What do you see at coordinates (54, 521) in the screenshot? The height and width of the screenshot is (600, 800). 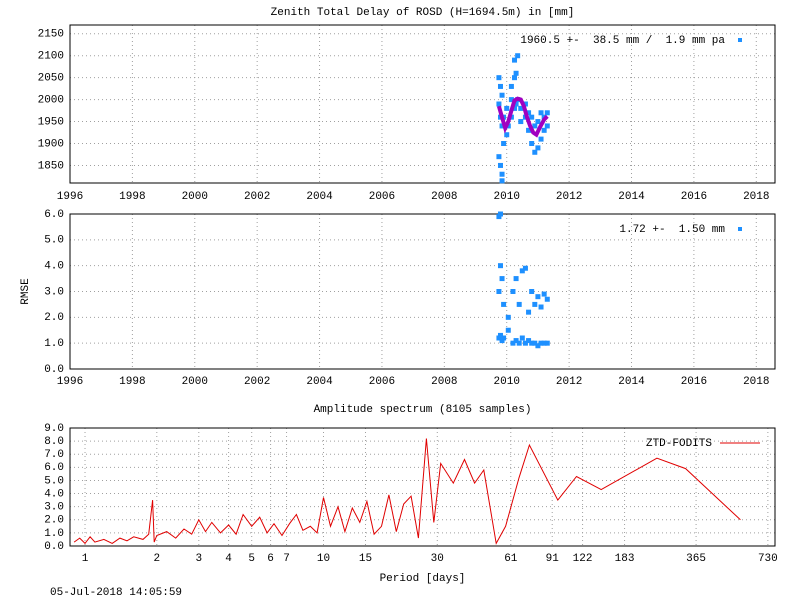 I see `y-tick-label: 2.0` at bounding box center [54, 521].